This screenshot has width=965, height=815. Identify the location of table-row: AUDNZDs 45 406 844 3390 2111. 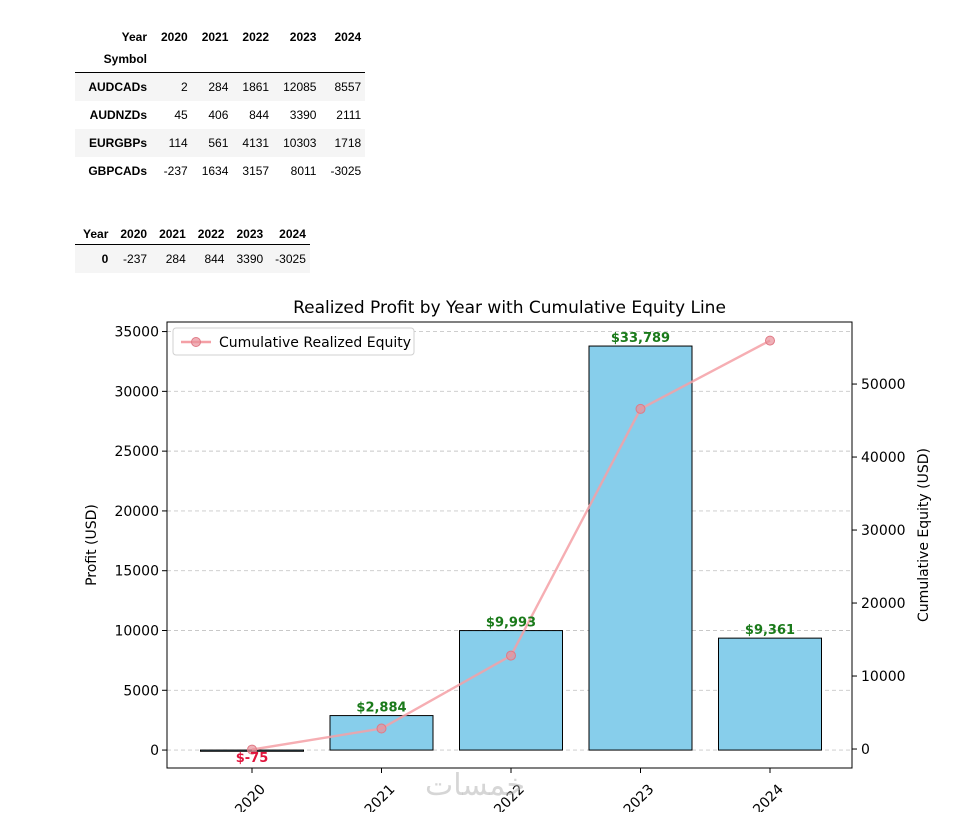
(220, 115).